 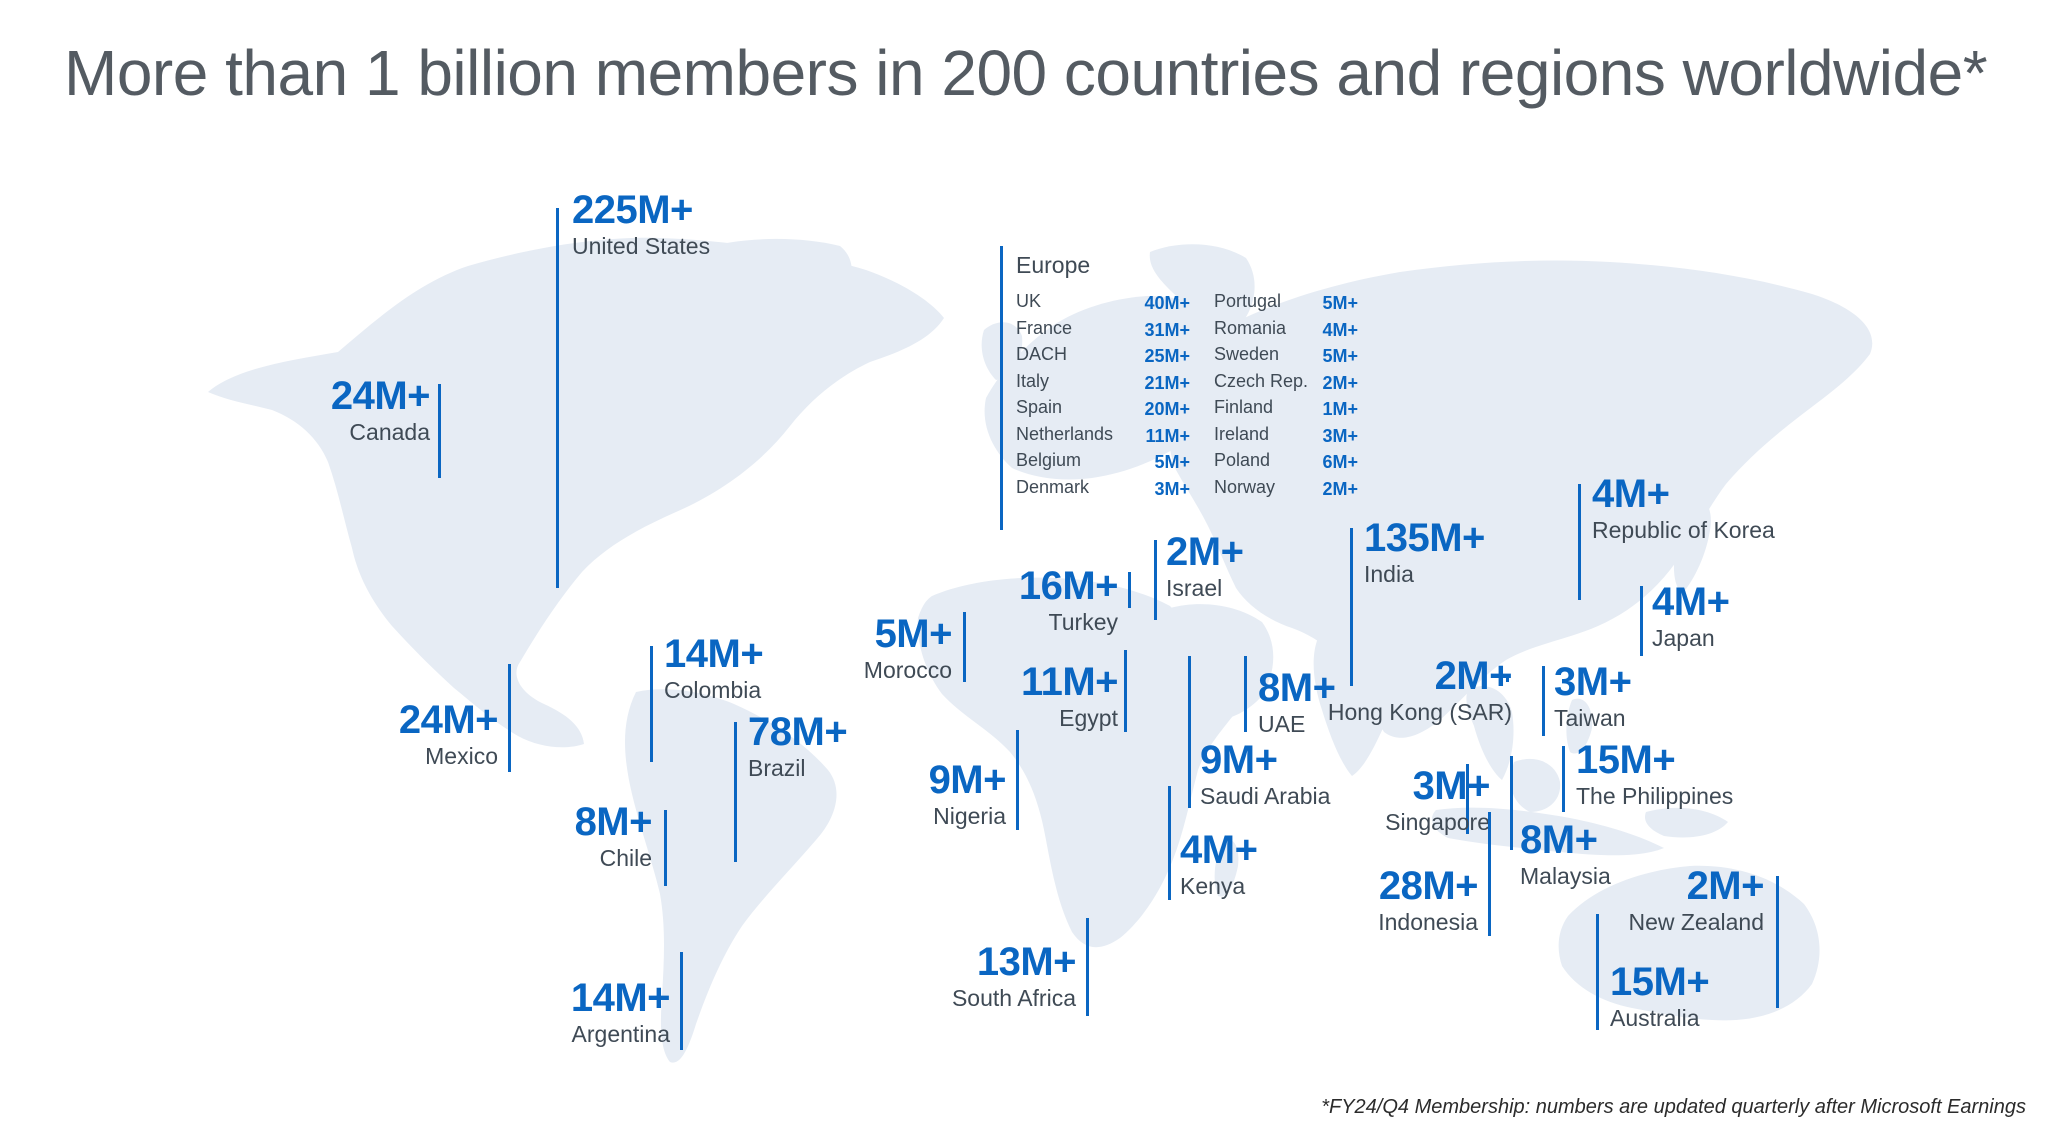 I want to click on europe-country-name: DACH, so click(x=1042, y=354).